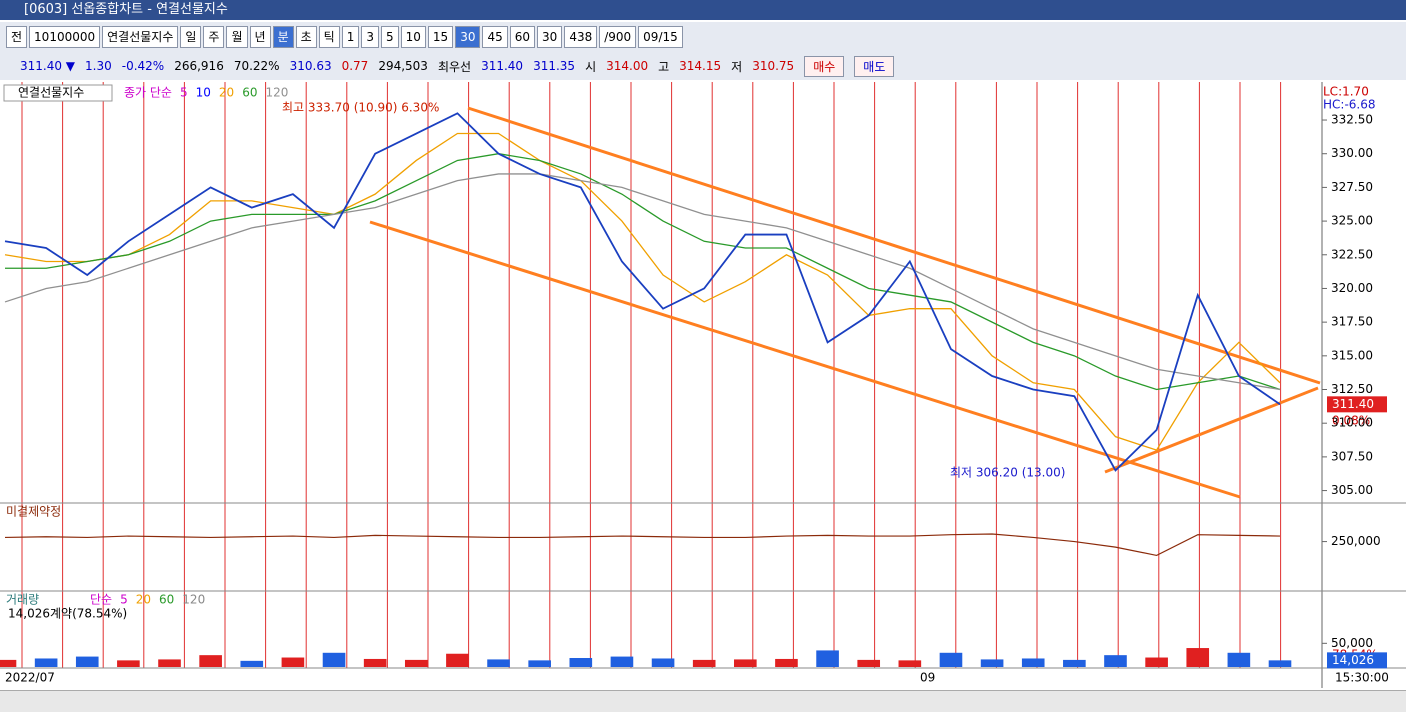  I want to click on toolbar-button: 09/15, so click(660, 37).